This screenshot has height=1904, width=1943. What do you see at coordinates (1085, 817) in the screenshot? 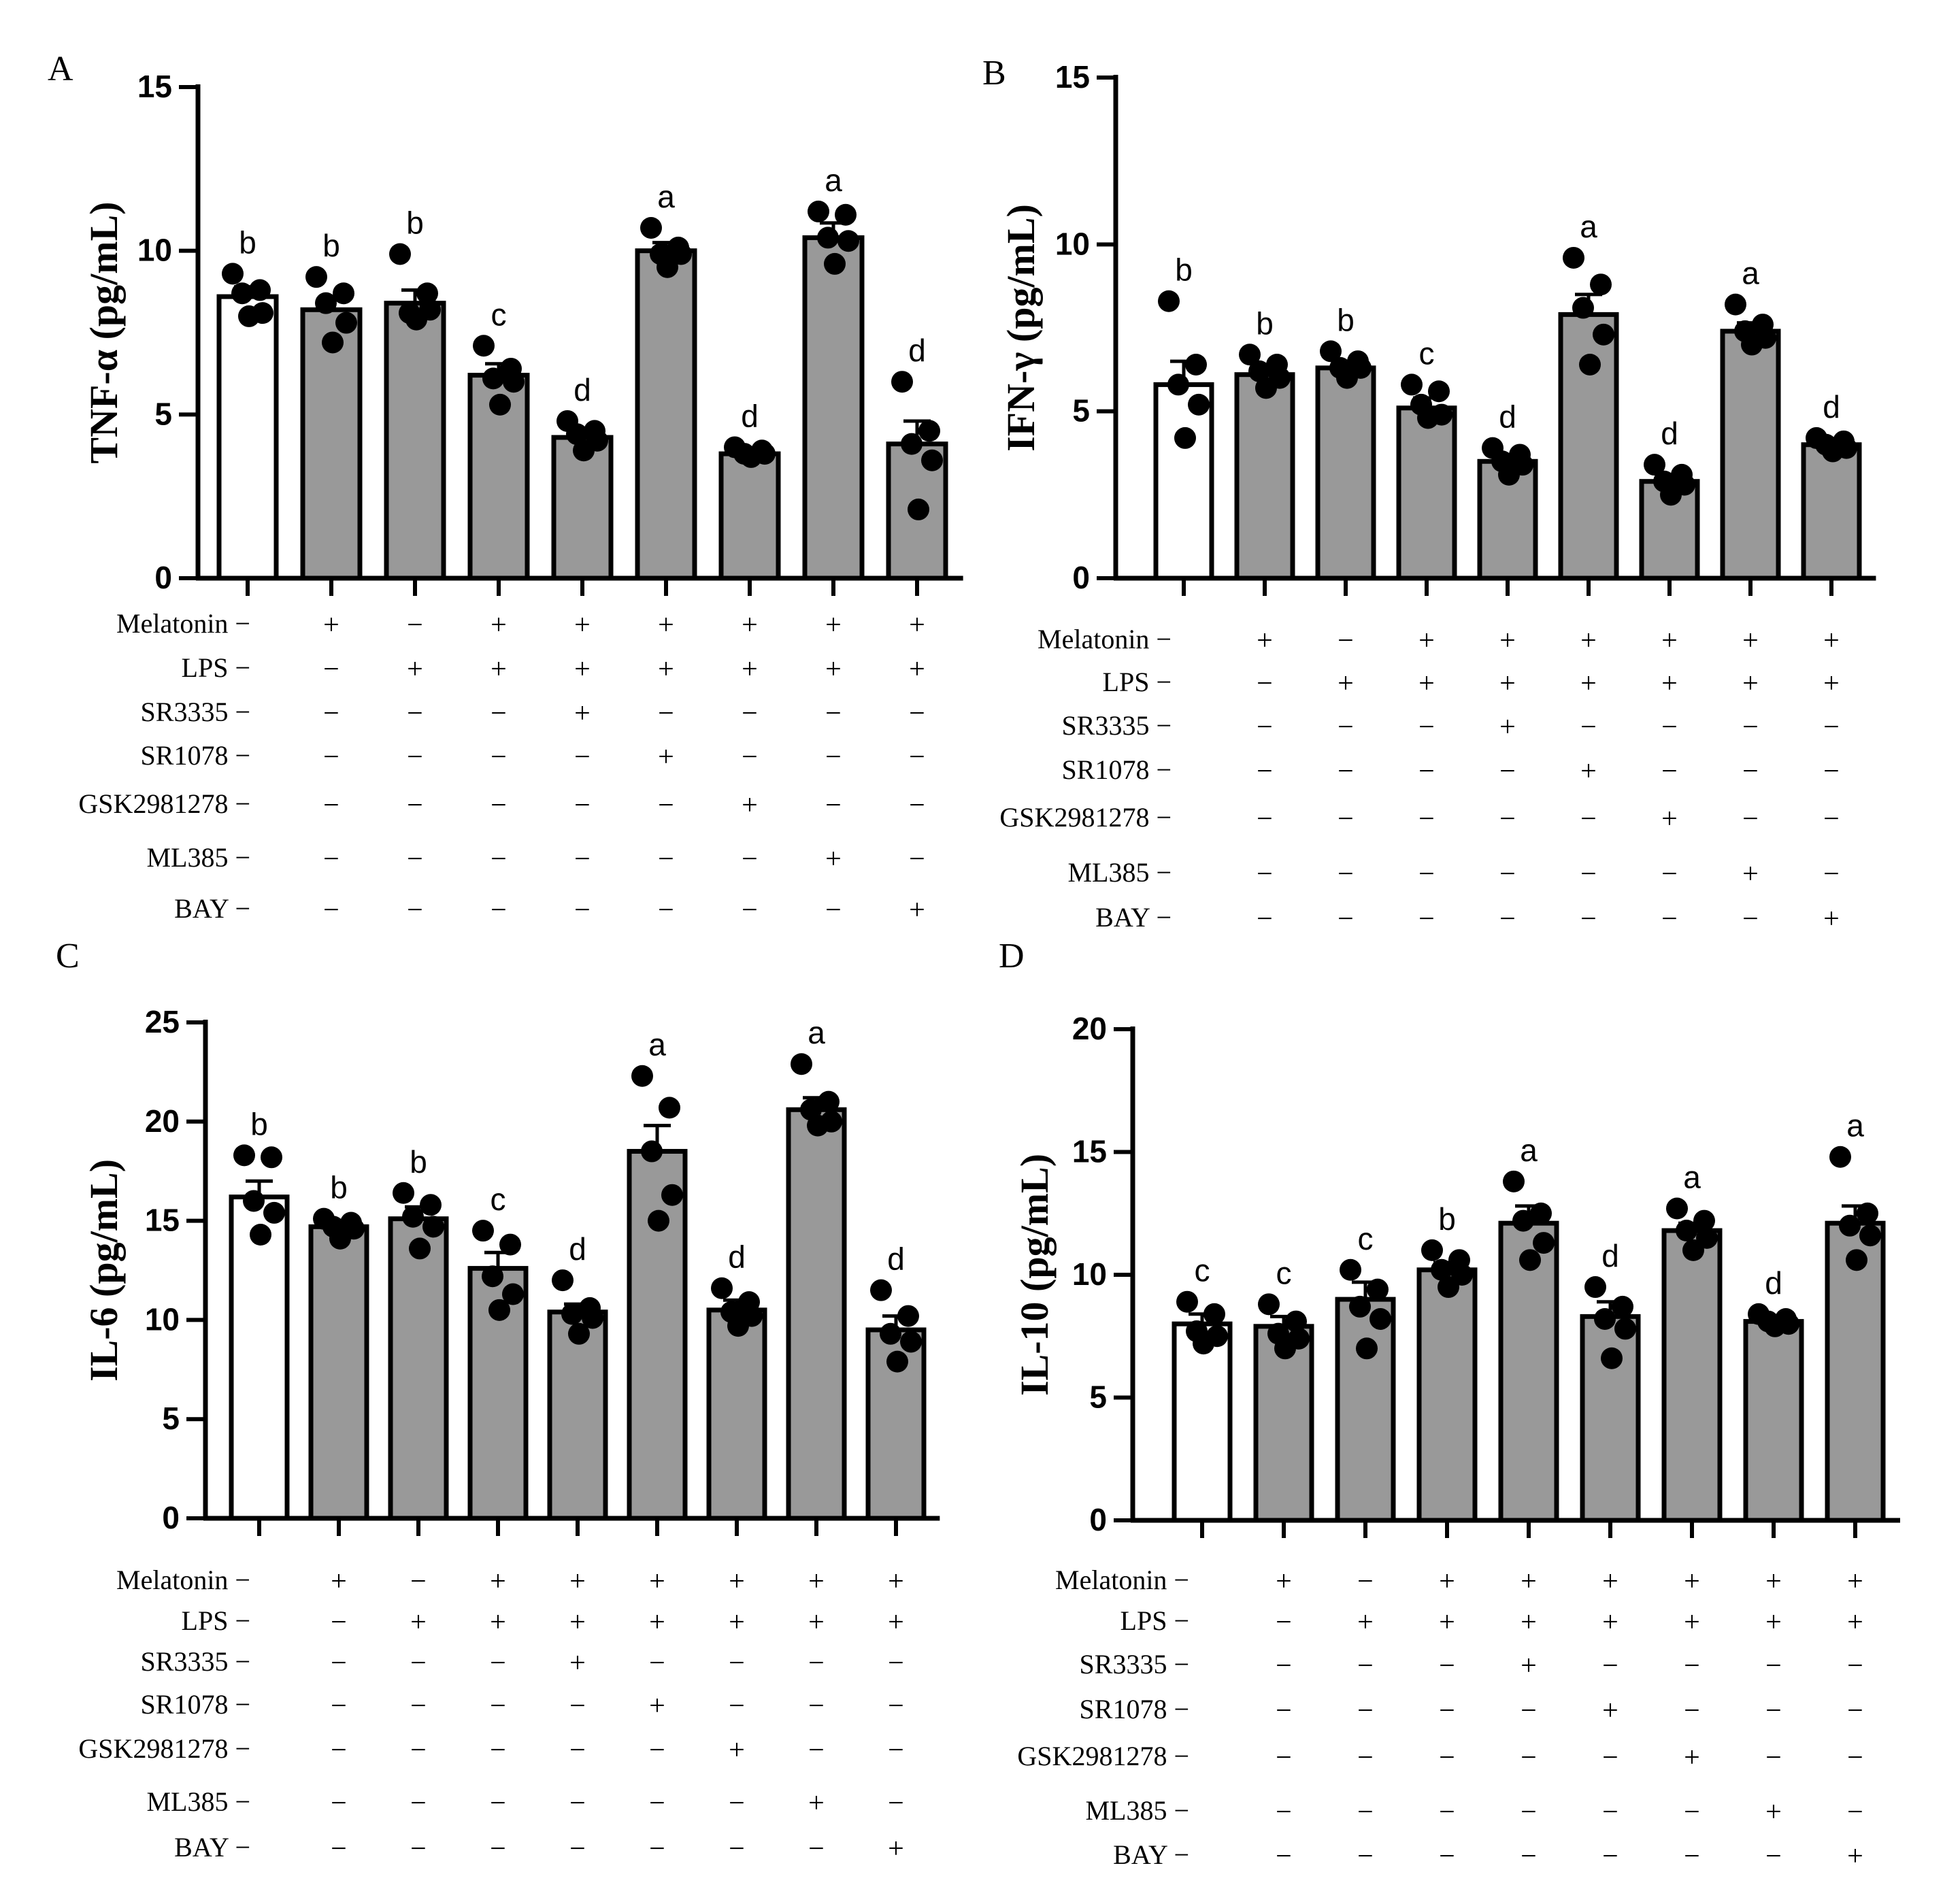
I see `treatment-label: GSK2981278 −` at bounding box center [1085, 817].